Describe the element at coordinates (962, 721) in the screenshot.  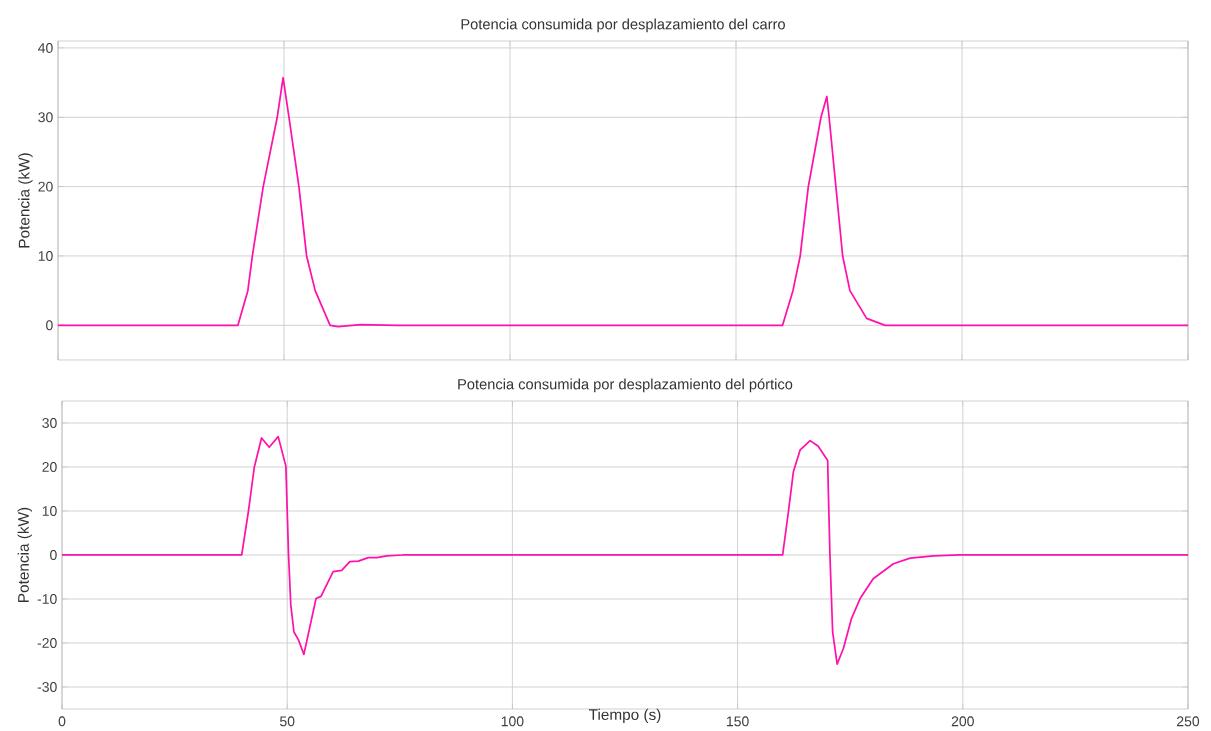
I see `x-tick-label: 200` at that location.